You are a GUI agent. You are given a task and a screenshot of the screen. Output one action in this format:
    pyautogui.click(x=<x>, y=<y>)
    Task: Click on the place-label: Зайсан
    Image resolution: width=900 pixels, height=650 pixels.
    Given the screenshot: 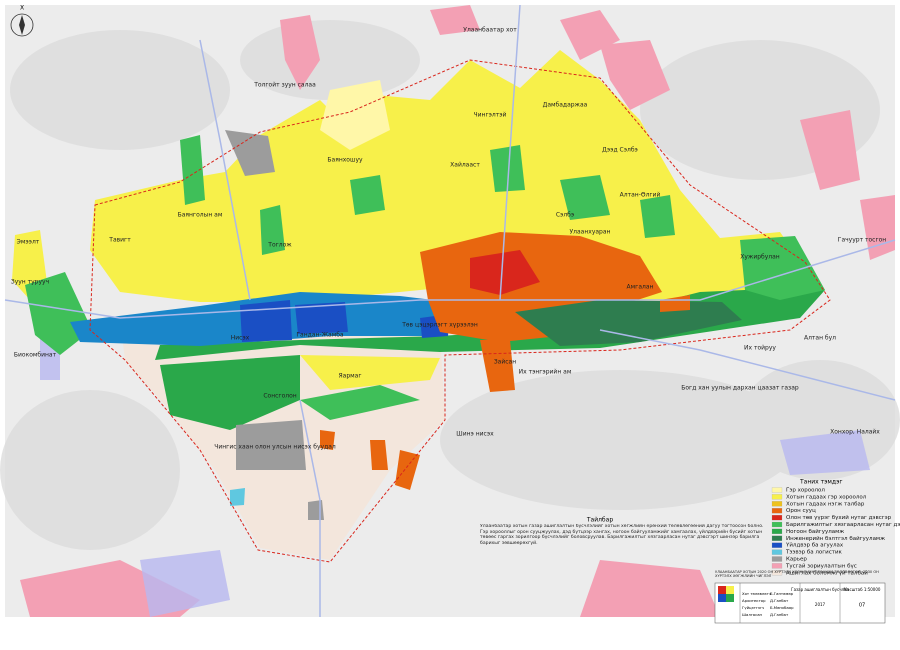 What is the action you would take?
    pyautogui.click(x=505, y=362)
    